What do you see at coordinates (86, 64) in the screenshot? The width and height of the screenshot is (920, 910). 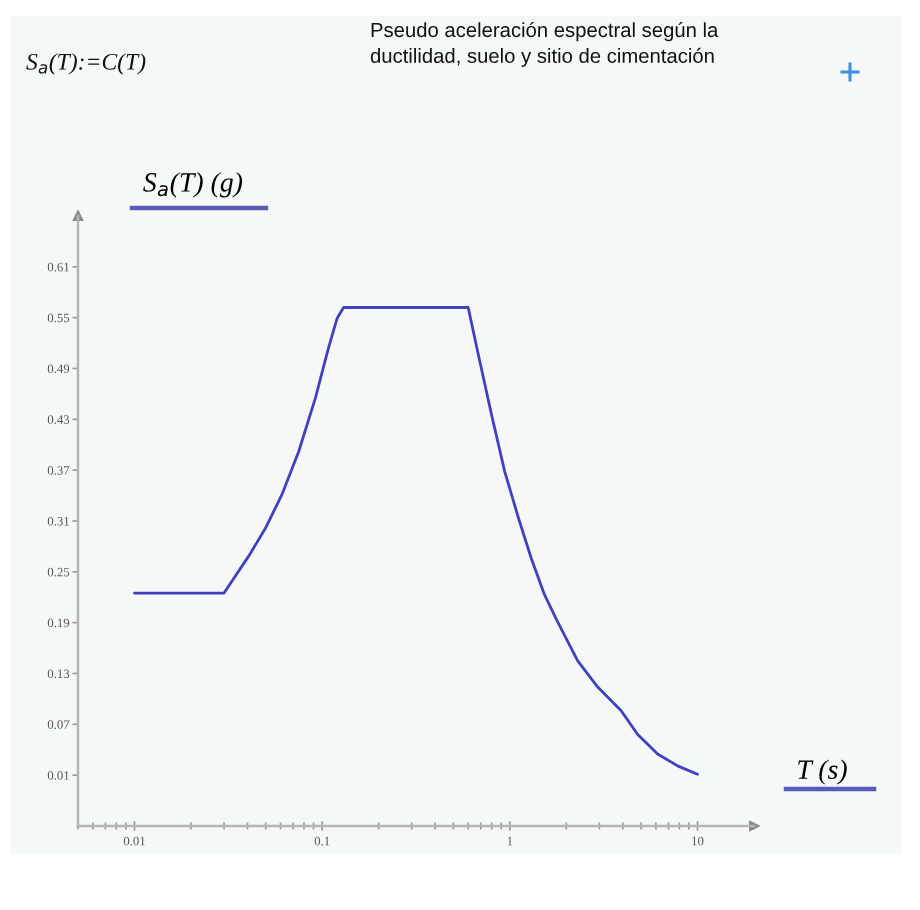 I see `text: S$_{a}$(T):=C(T)` at bounding box center [86, 64].